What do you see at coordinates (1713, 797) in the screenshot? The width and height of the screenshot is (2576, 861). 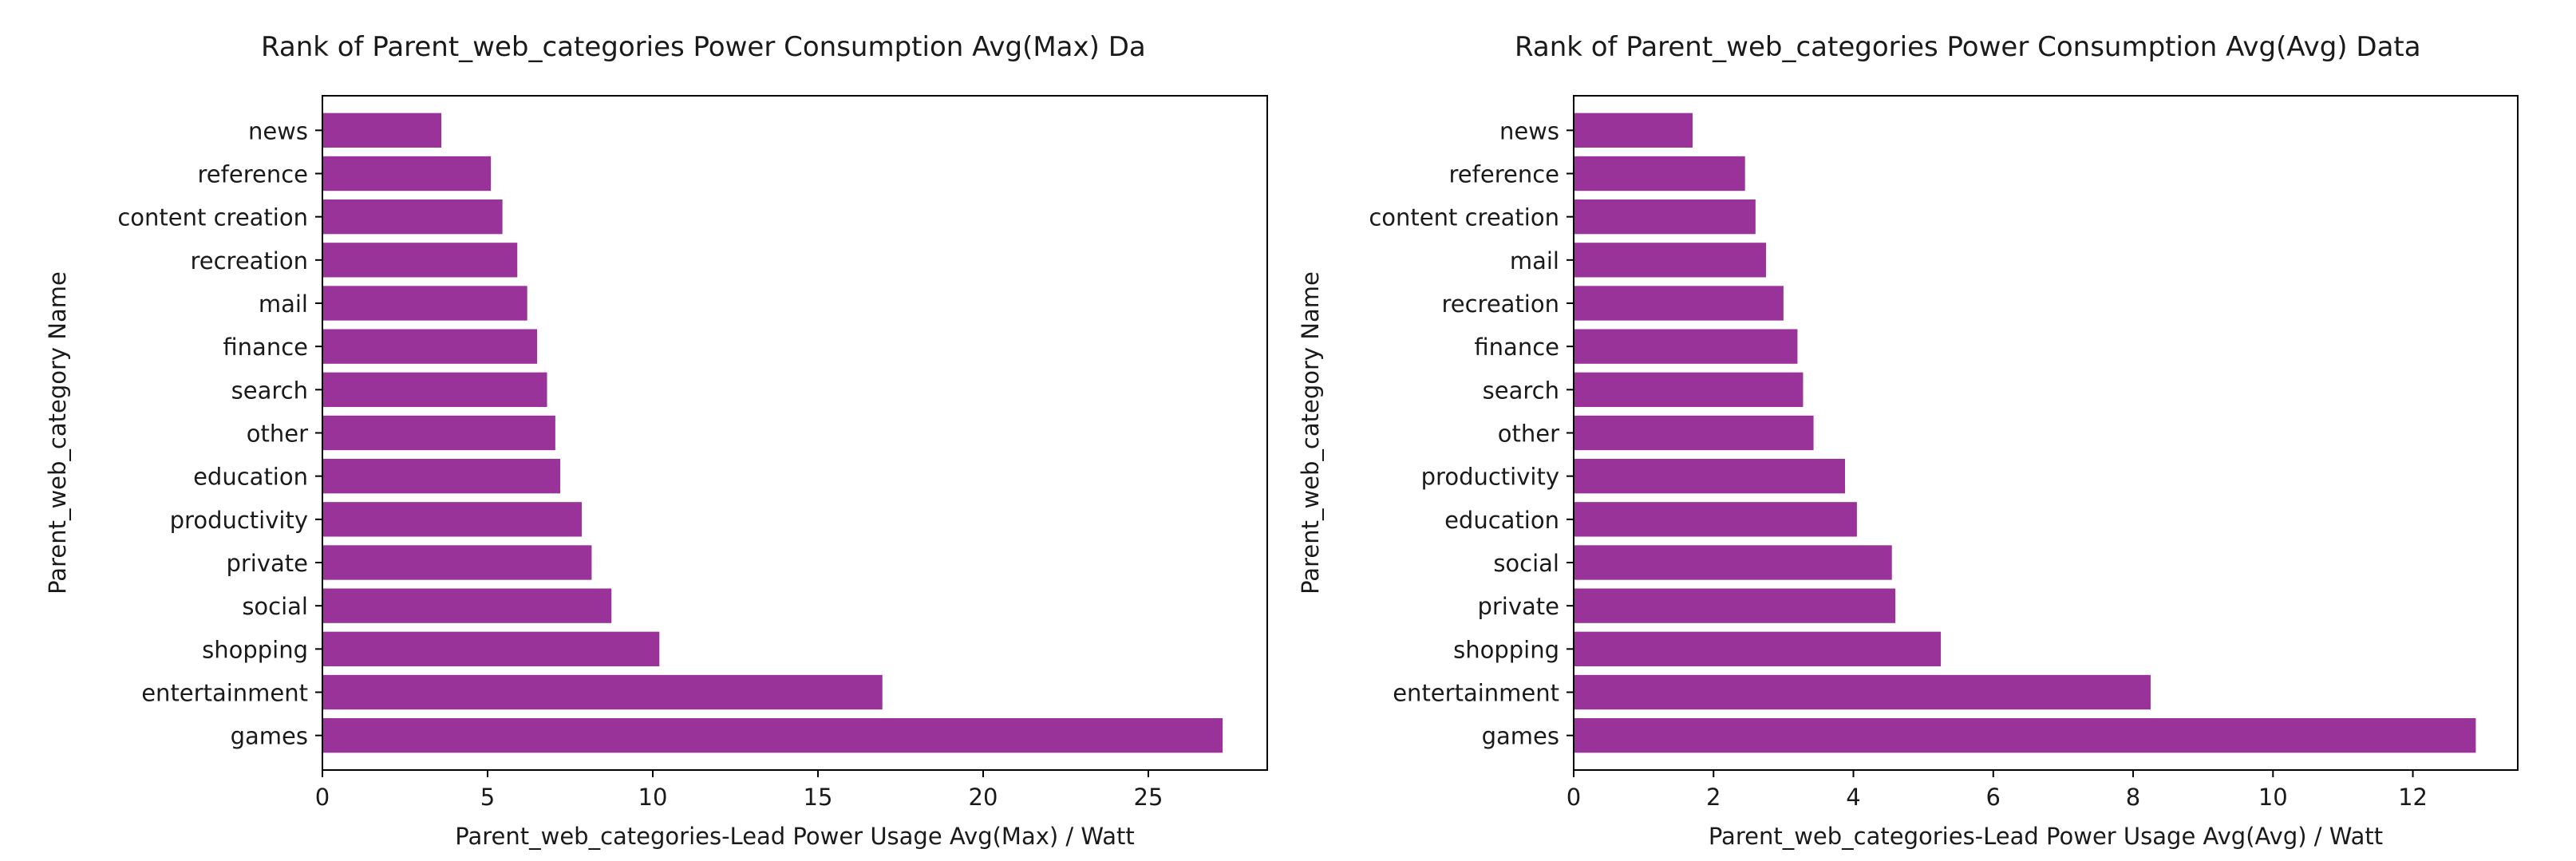 I see `x-tick-label: 2` at bounding box center [1713, 797].